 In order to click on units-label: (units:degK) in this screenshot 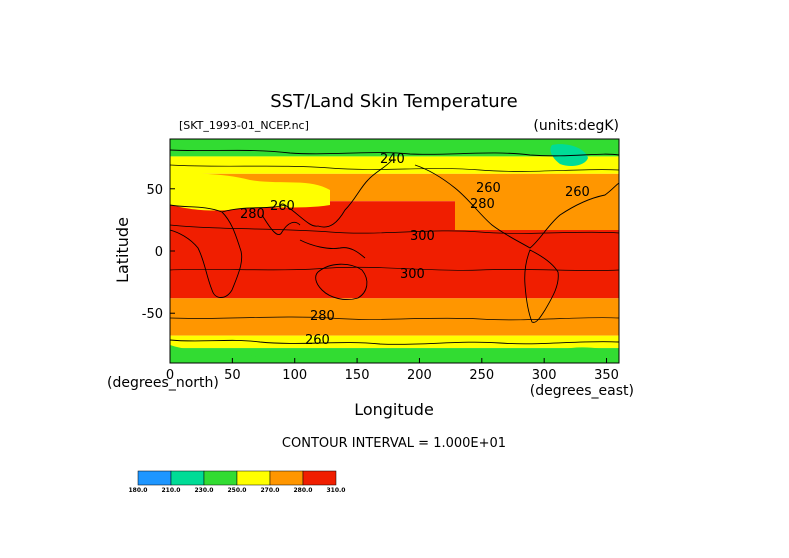, I will do `click(576, 126)`.